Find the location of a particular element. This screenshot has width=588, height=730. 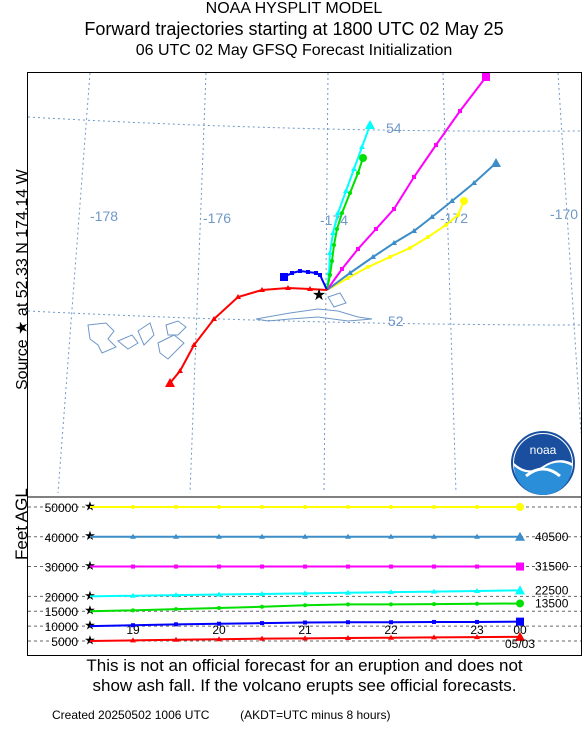

longitude-label-170: -170 is located at coordinates (564, 214).